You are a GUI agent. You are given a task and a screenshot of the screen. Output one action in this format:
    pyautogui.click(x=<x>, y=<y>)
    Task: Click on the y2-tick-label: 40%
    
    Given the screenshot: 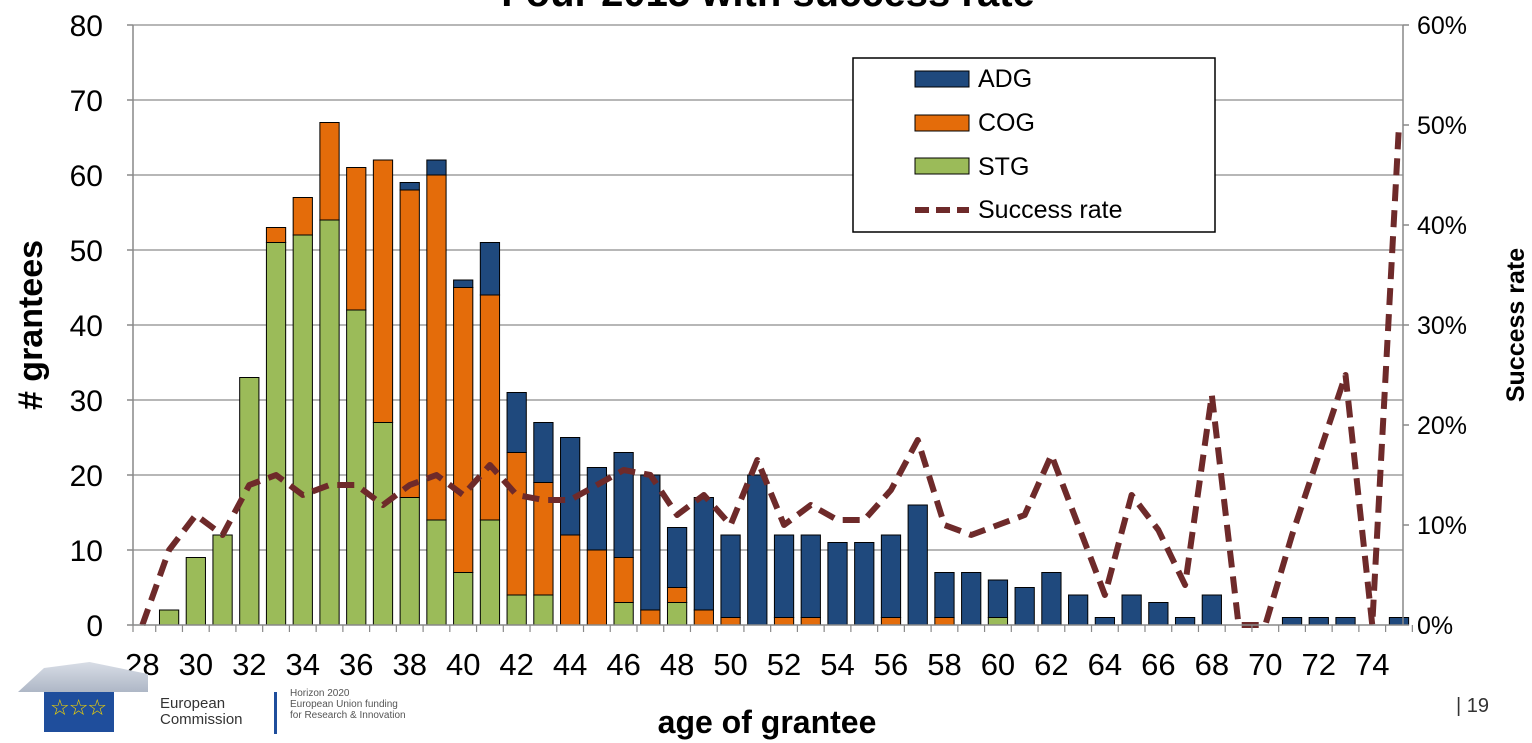 What is the action you would take?
    pyautogui.click(x=1442, y=226)
    